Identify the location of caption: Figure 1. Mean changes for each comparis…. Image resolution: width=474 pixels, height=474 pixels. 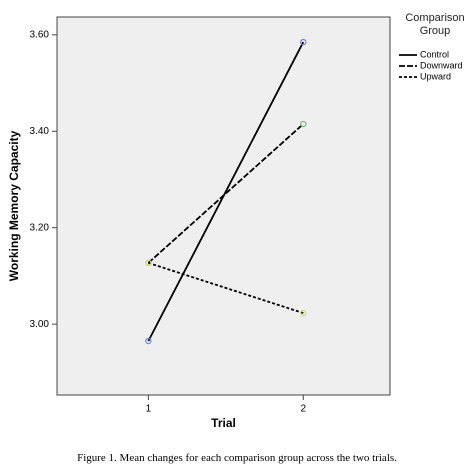
(237, 458).